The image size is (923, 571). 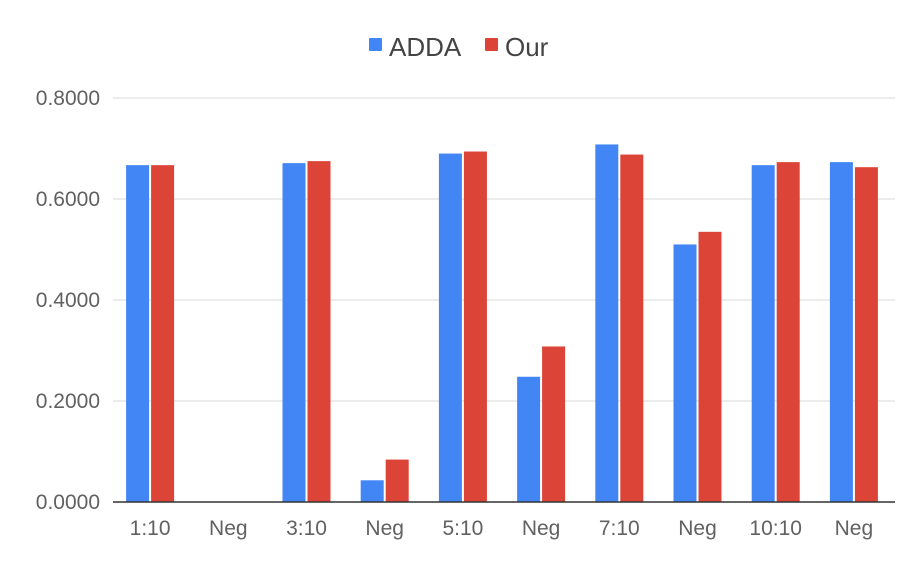 I want to click on y-tick-label: 0.6000, so click(x=68, y=199).